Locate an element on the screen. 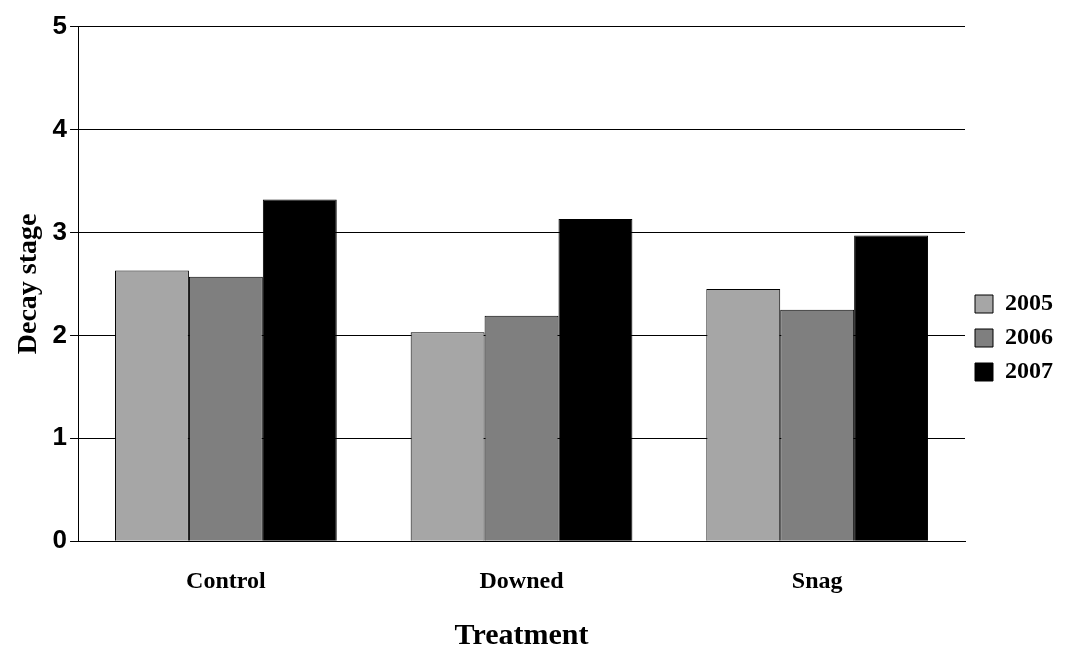 This screenshot has height=666, width=1081. x-tick-label: Downed is located at coordinates (522, 579).